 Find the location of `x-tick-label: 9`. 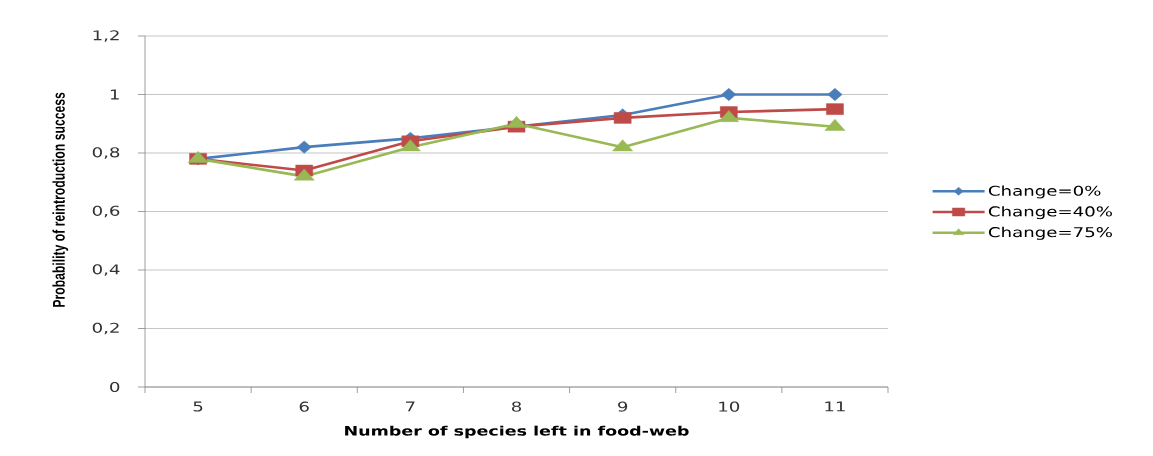

x-tick-label: 9 is located at coordinates (623, 406).